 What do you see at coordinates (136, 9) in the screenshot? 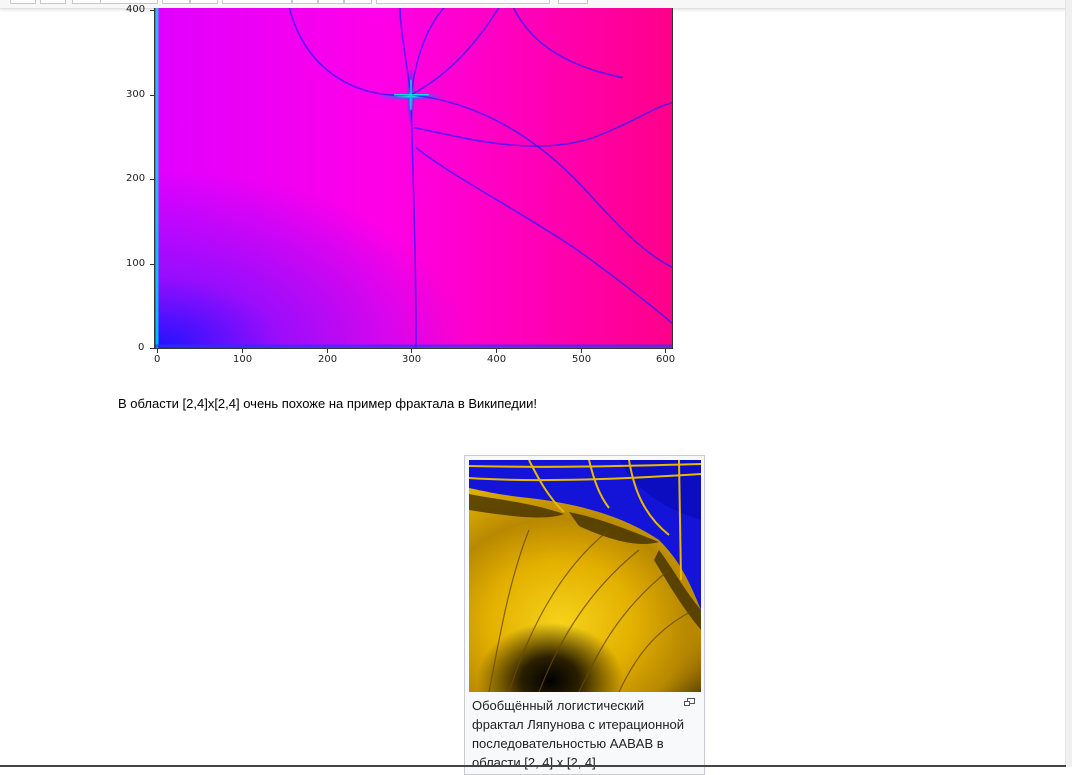
I see `y-tick-label: 400` at bounding box center [136, 9].